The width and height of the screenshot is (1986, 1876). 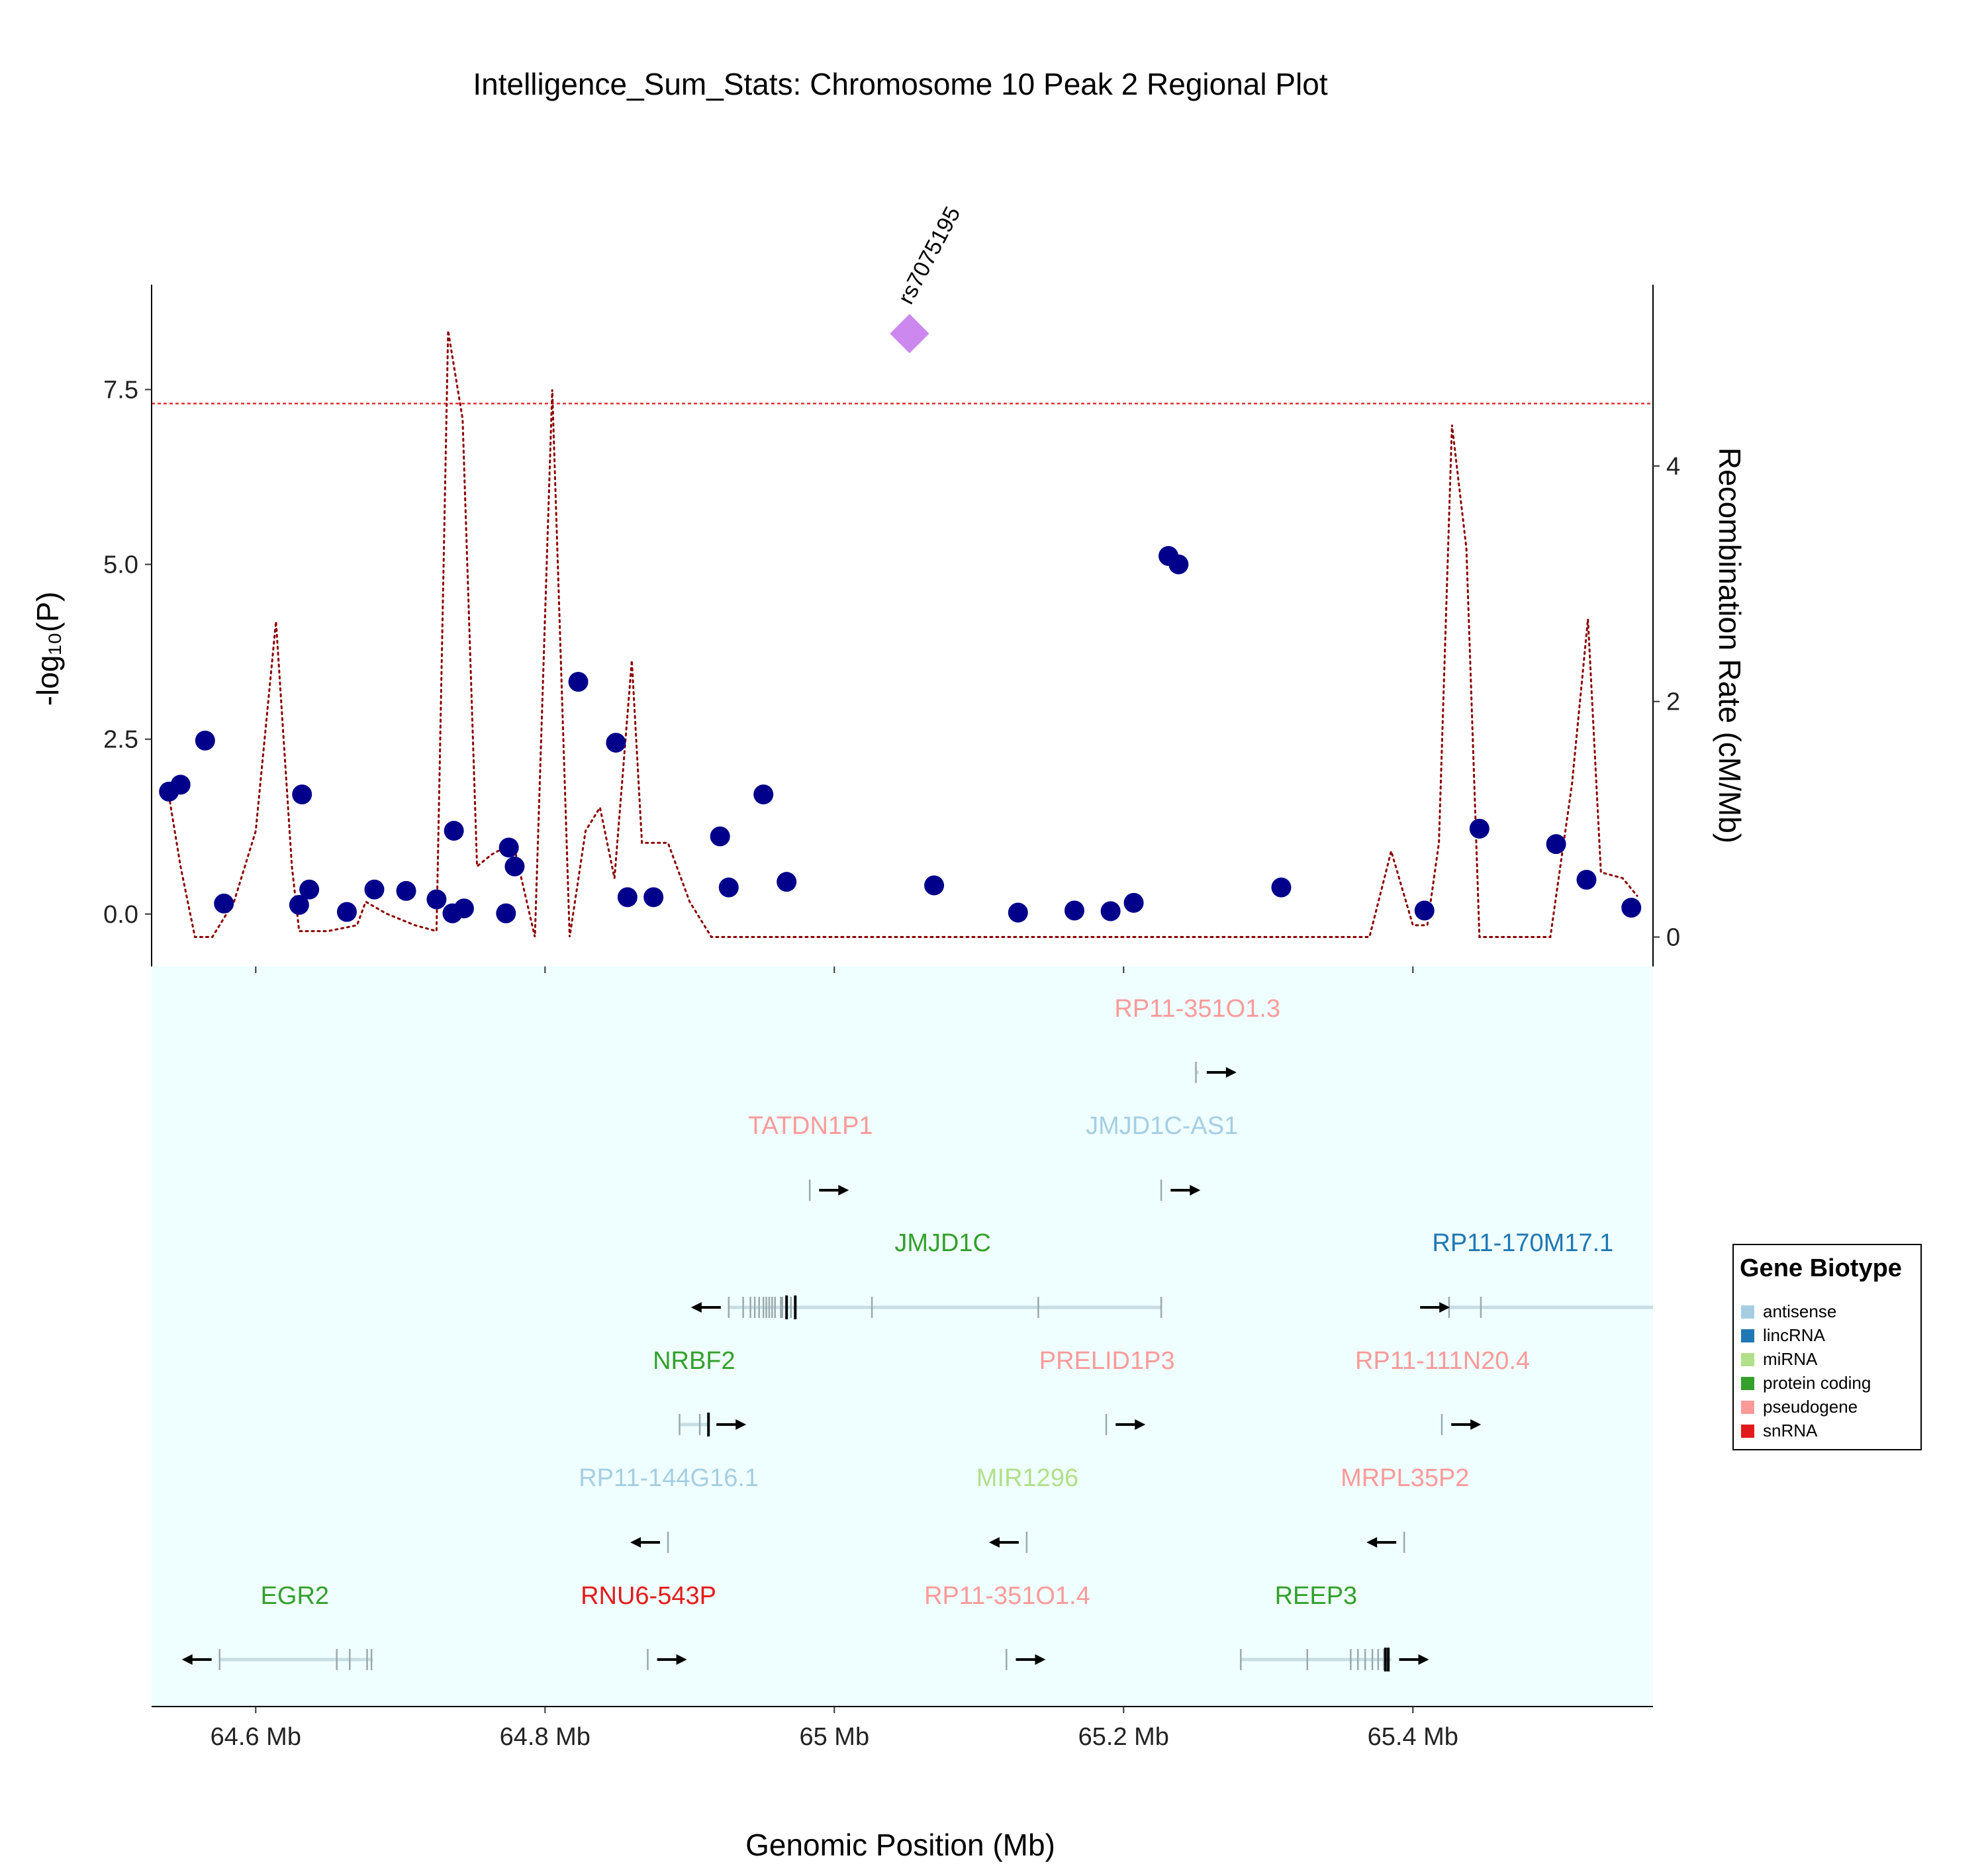 I want to click on gene-label: RP11-144G16.1, so click(x=669, y=1478).